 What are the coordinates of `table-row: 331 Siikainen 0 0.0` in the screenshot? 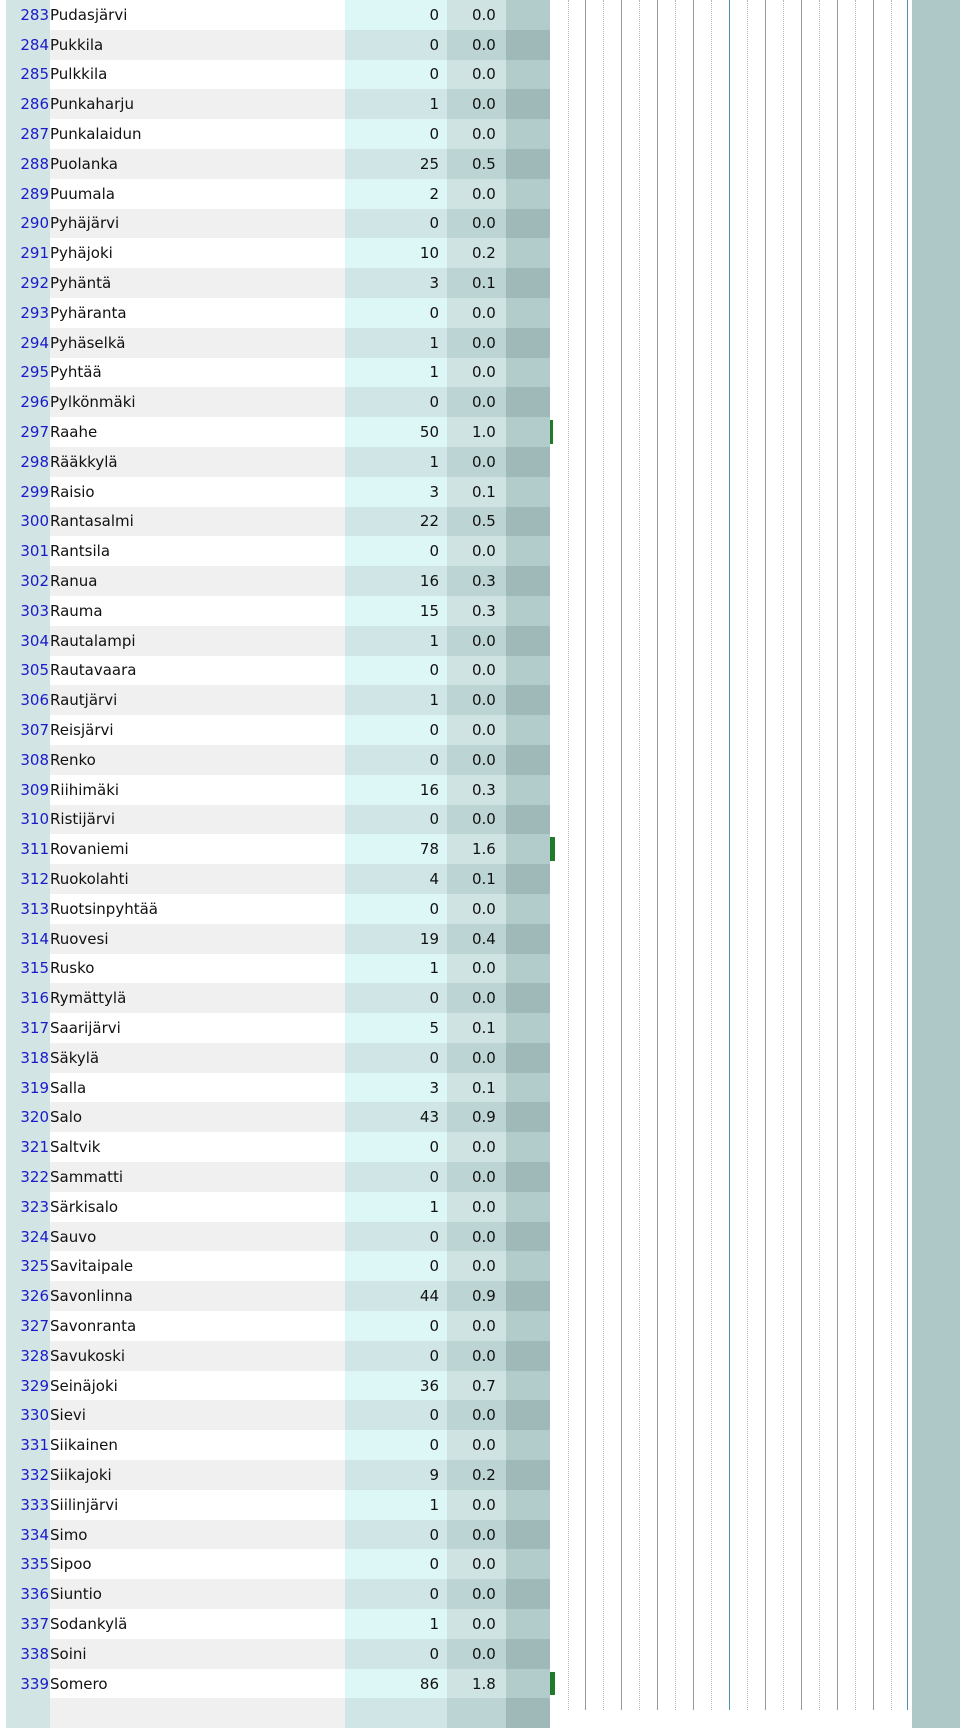 It's located at (480, 1445).